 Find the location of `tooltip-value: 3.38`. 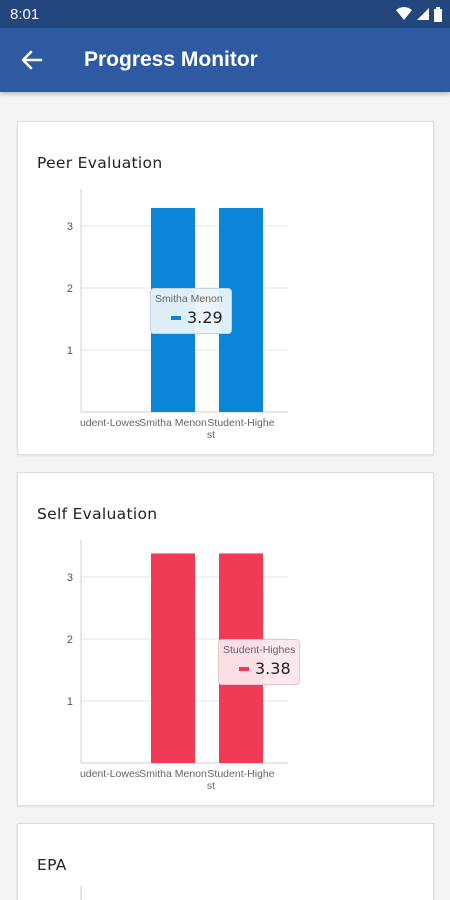

tooltip-value: 3.38 is located at coordinates (273, 668).